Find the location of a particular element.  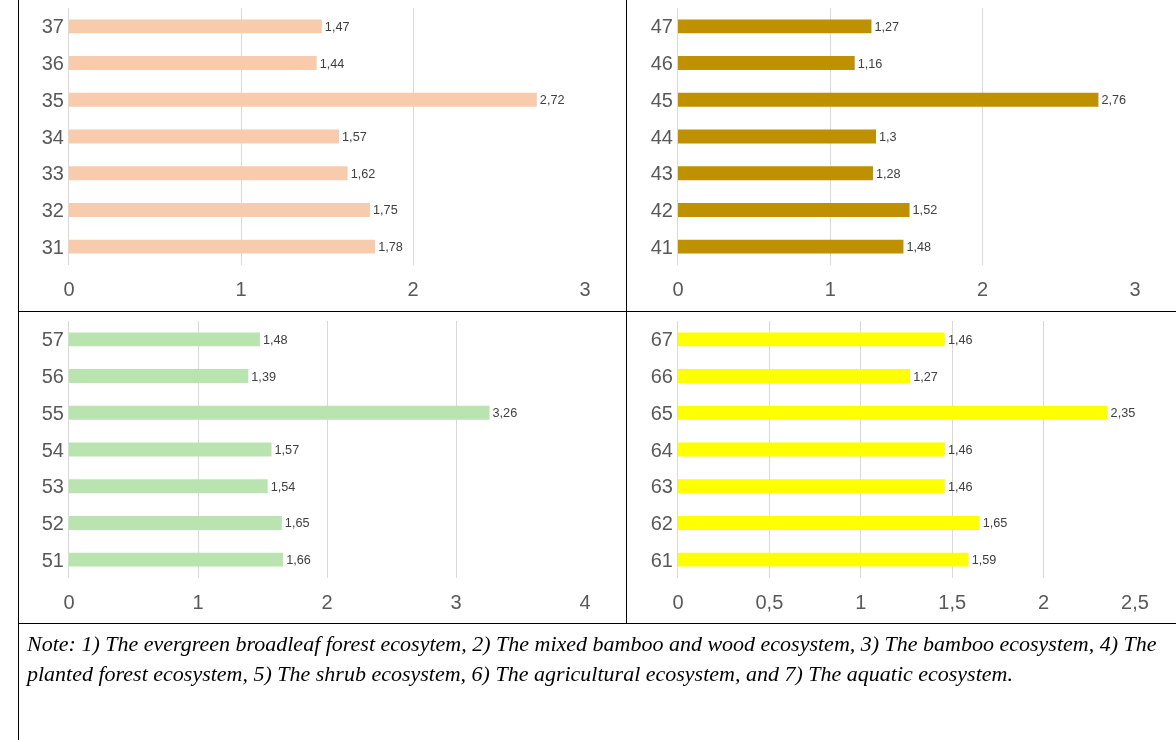

y-tick-label: 52 is located at coordinates (52, 522).